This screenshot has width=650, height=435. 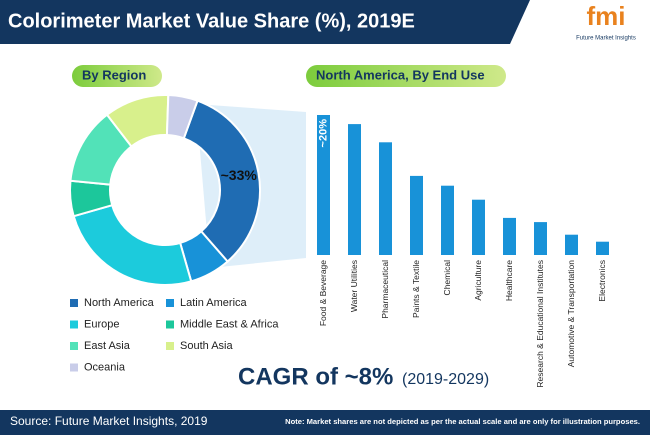 I want to click on data-label: ~20%, so click(x=323, y=133).